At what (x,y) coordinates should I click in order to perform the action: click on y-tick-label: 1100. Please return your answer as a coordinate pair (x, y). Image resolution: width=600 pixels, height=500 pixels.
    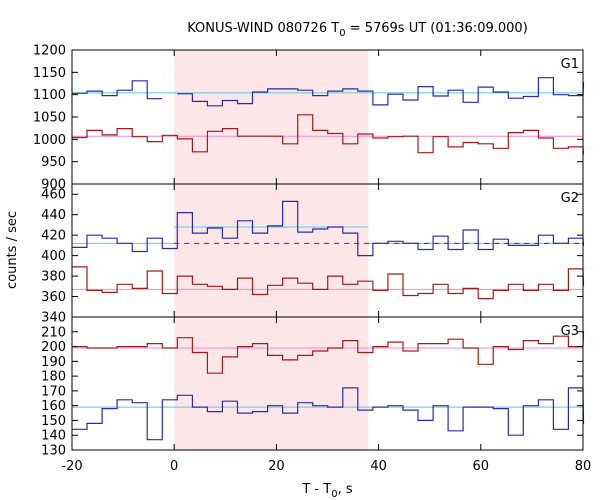
    Looking at the image, I should click on (49, 95).